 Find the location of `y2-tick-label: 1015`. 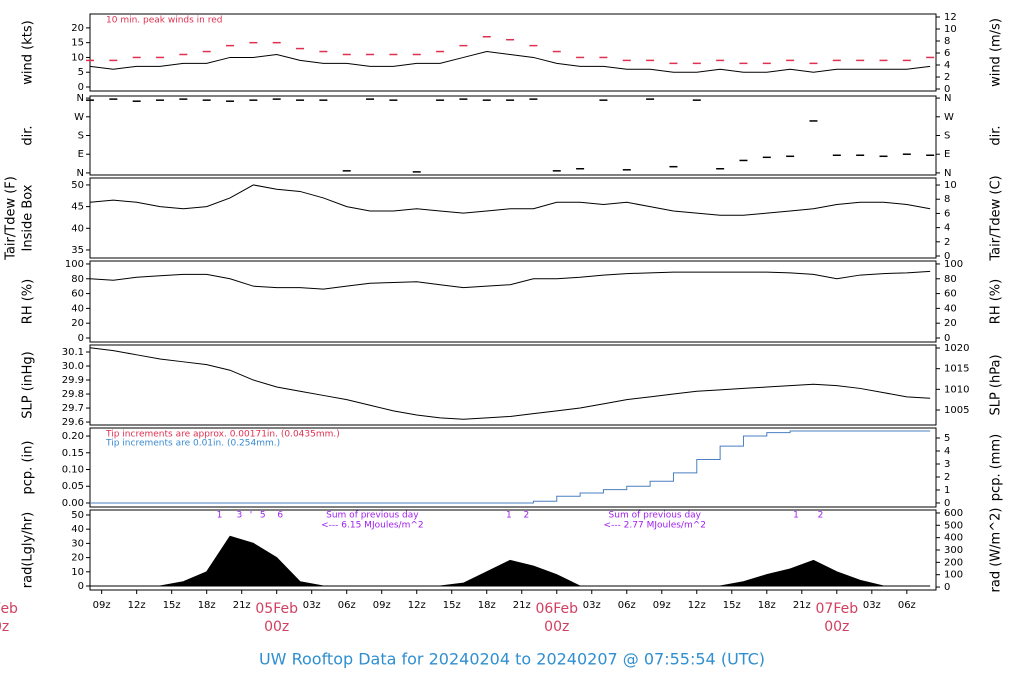

y2-tick-label: 1015 is located at coordinates (956, 369).